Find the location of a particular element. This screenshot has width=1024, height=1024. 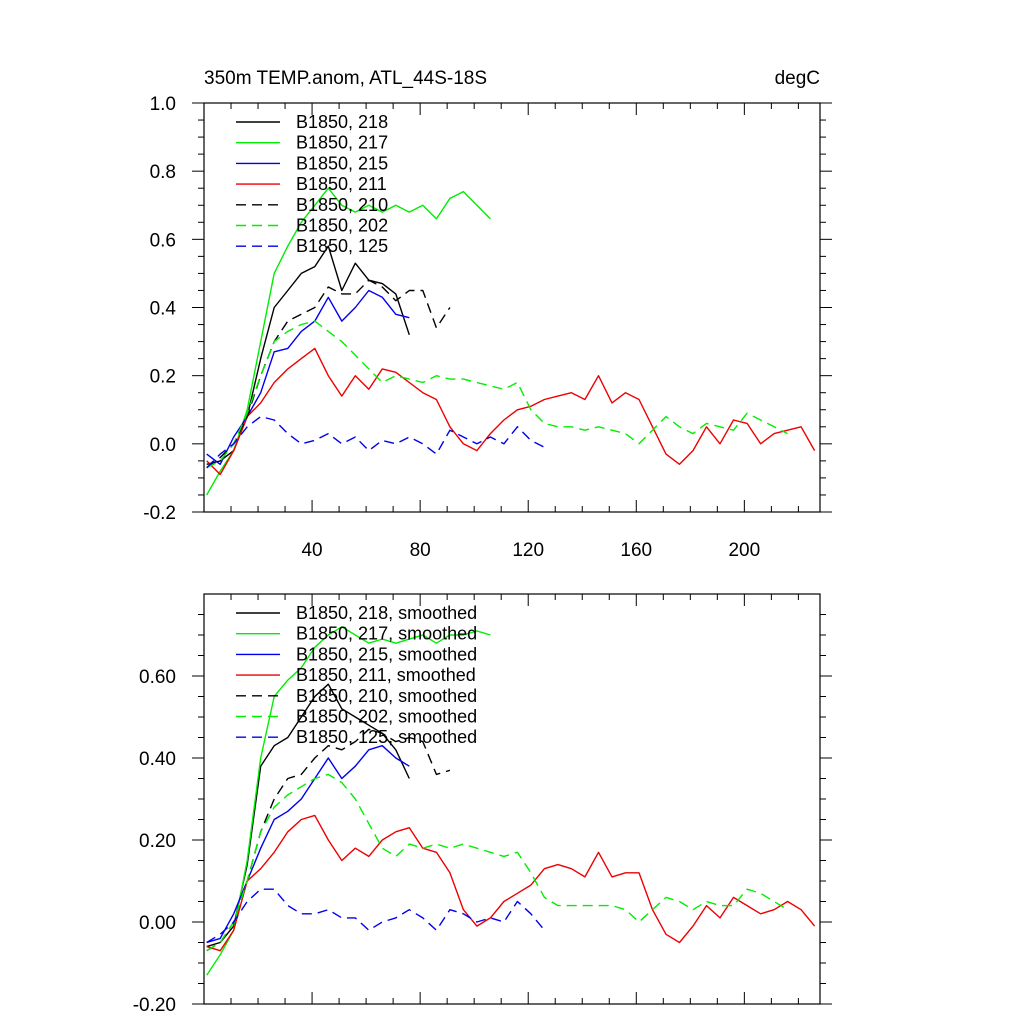

legend-label: B1850, 218 is located at coordinates (342, 122).